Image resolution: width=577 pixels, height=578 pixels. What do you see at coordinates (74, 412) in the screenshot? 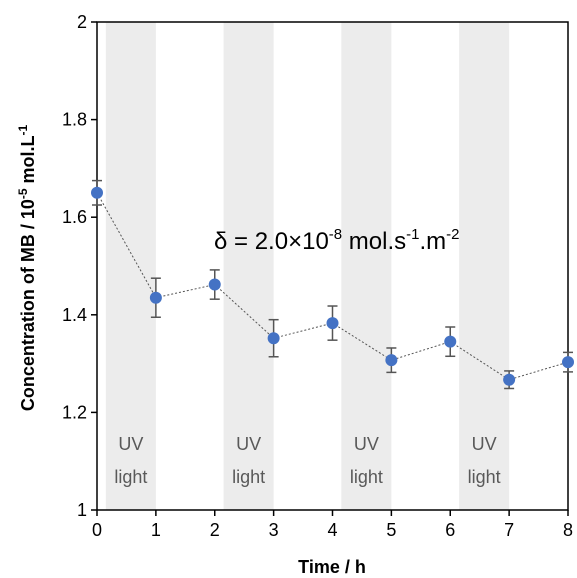
I see `y-tick-label-1.2: 1.2` at bounding box center [74, 412].